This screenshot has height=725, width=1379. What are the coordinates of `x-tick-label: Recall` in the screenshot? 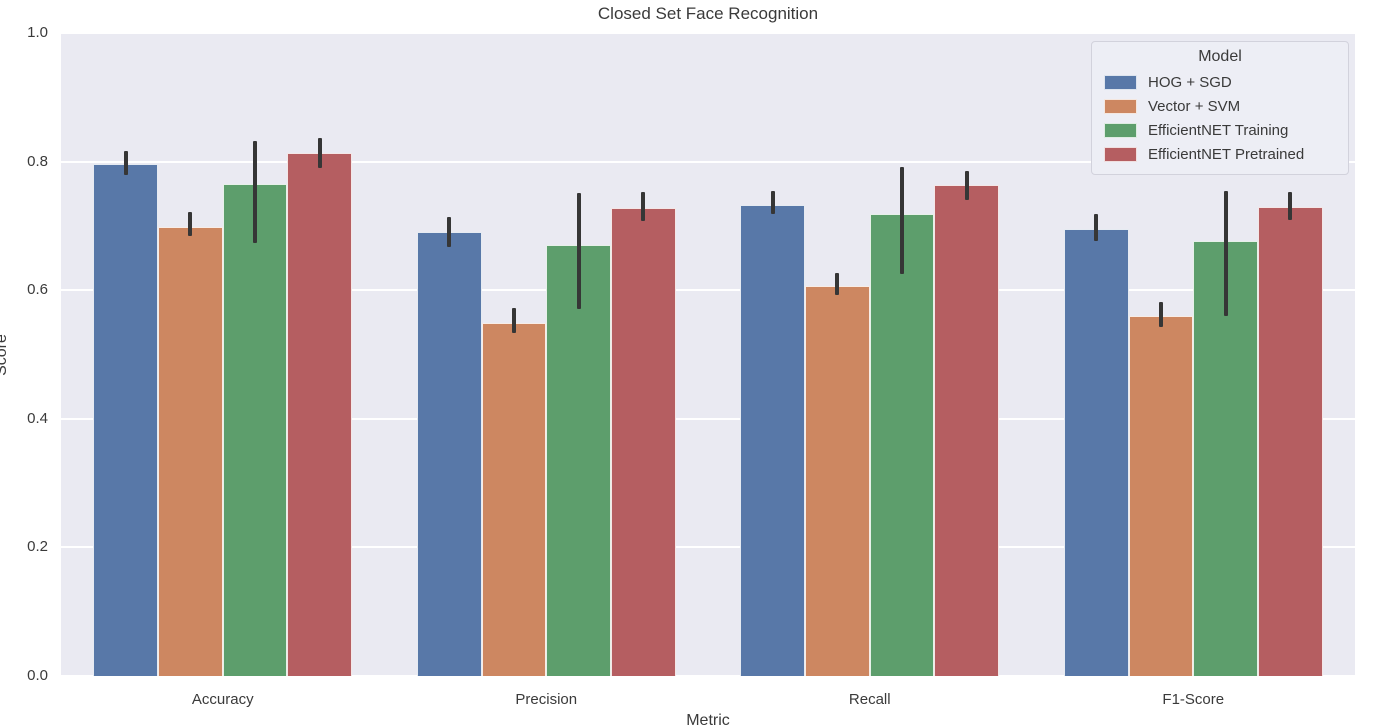 It's located at (869, 699).